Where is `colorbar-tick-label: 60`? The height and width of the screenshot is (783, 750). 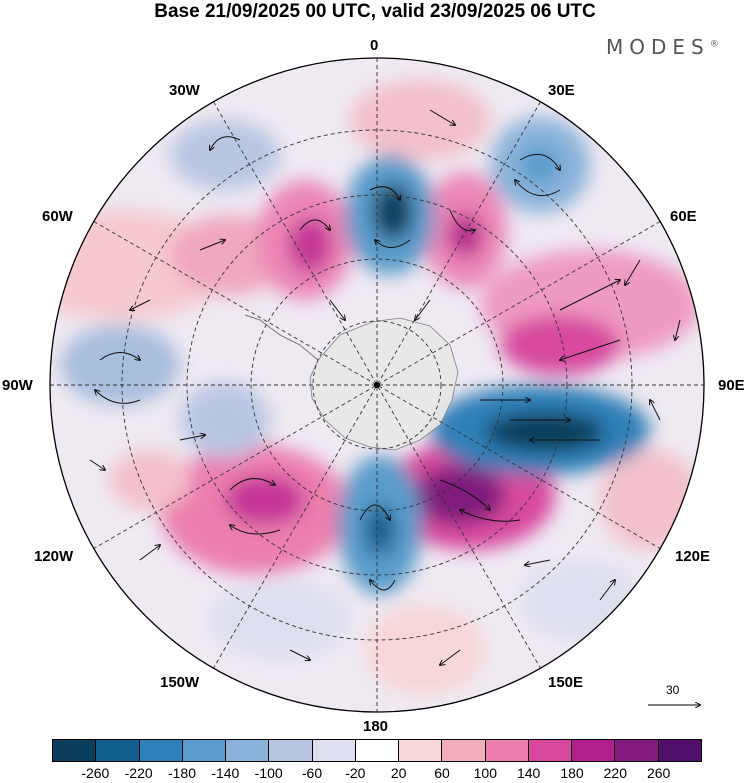 colorbar-tick-label: 60 is located at coordinates (442, 773).